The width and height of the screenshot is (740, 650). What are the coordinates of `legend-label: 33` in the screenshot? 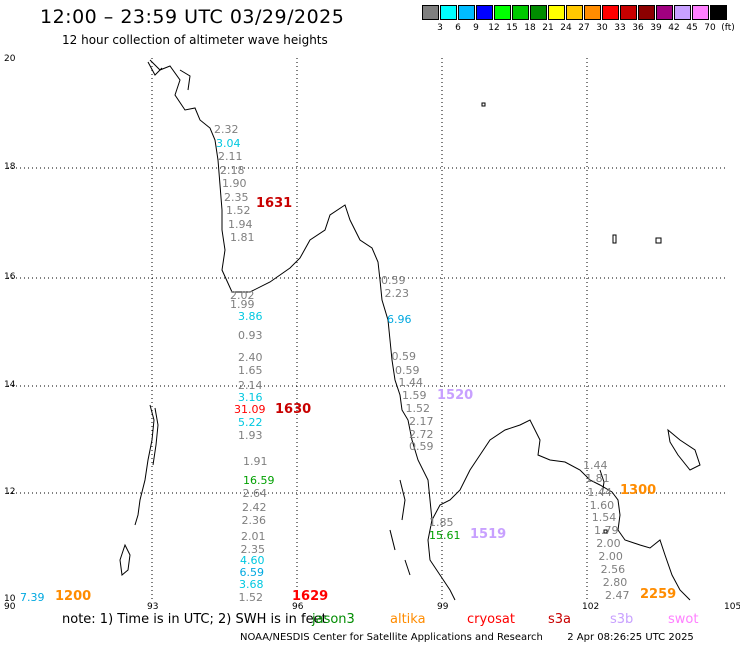 It's located at (620, 28).